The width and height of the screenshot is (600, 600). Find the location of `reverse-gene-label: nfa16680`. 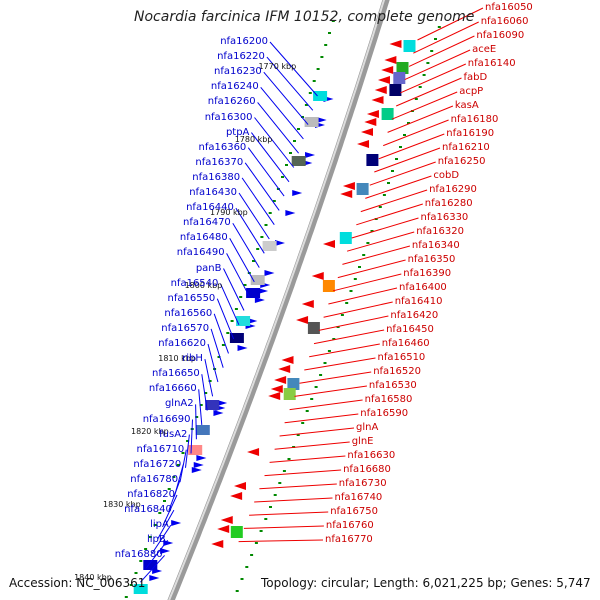

reverse-gene-label: nfa16680 is located at coordinates (367, 469).